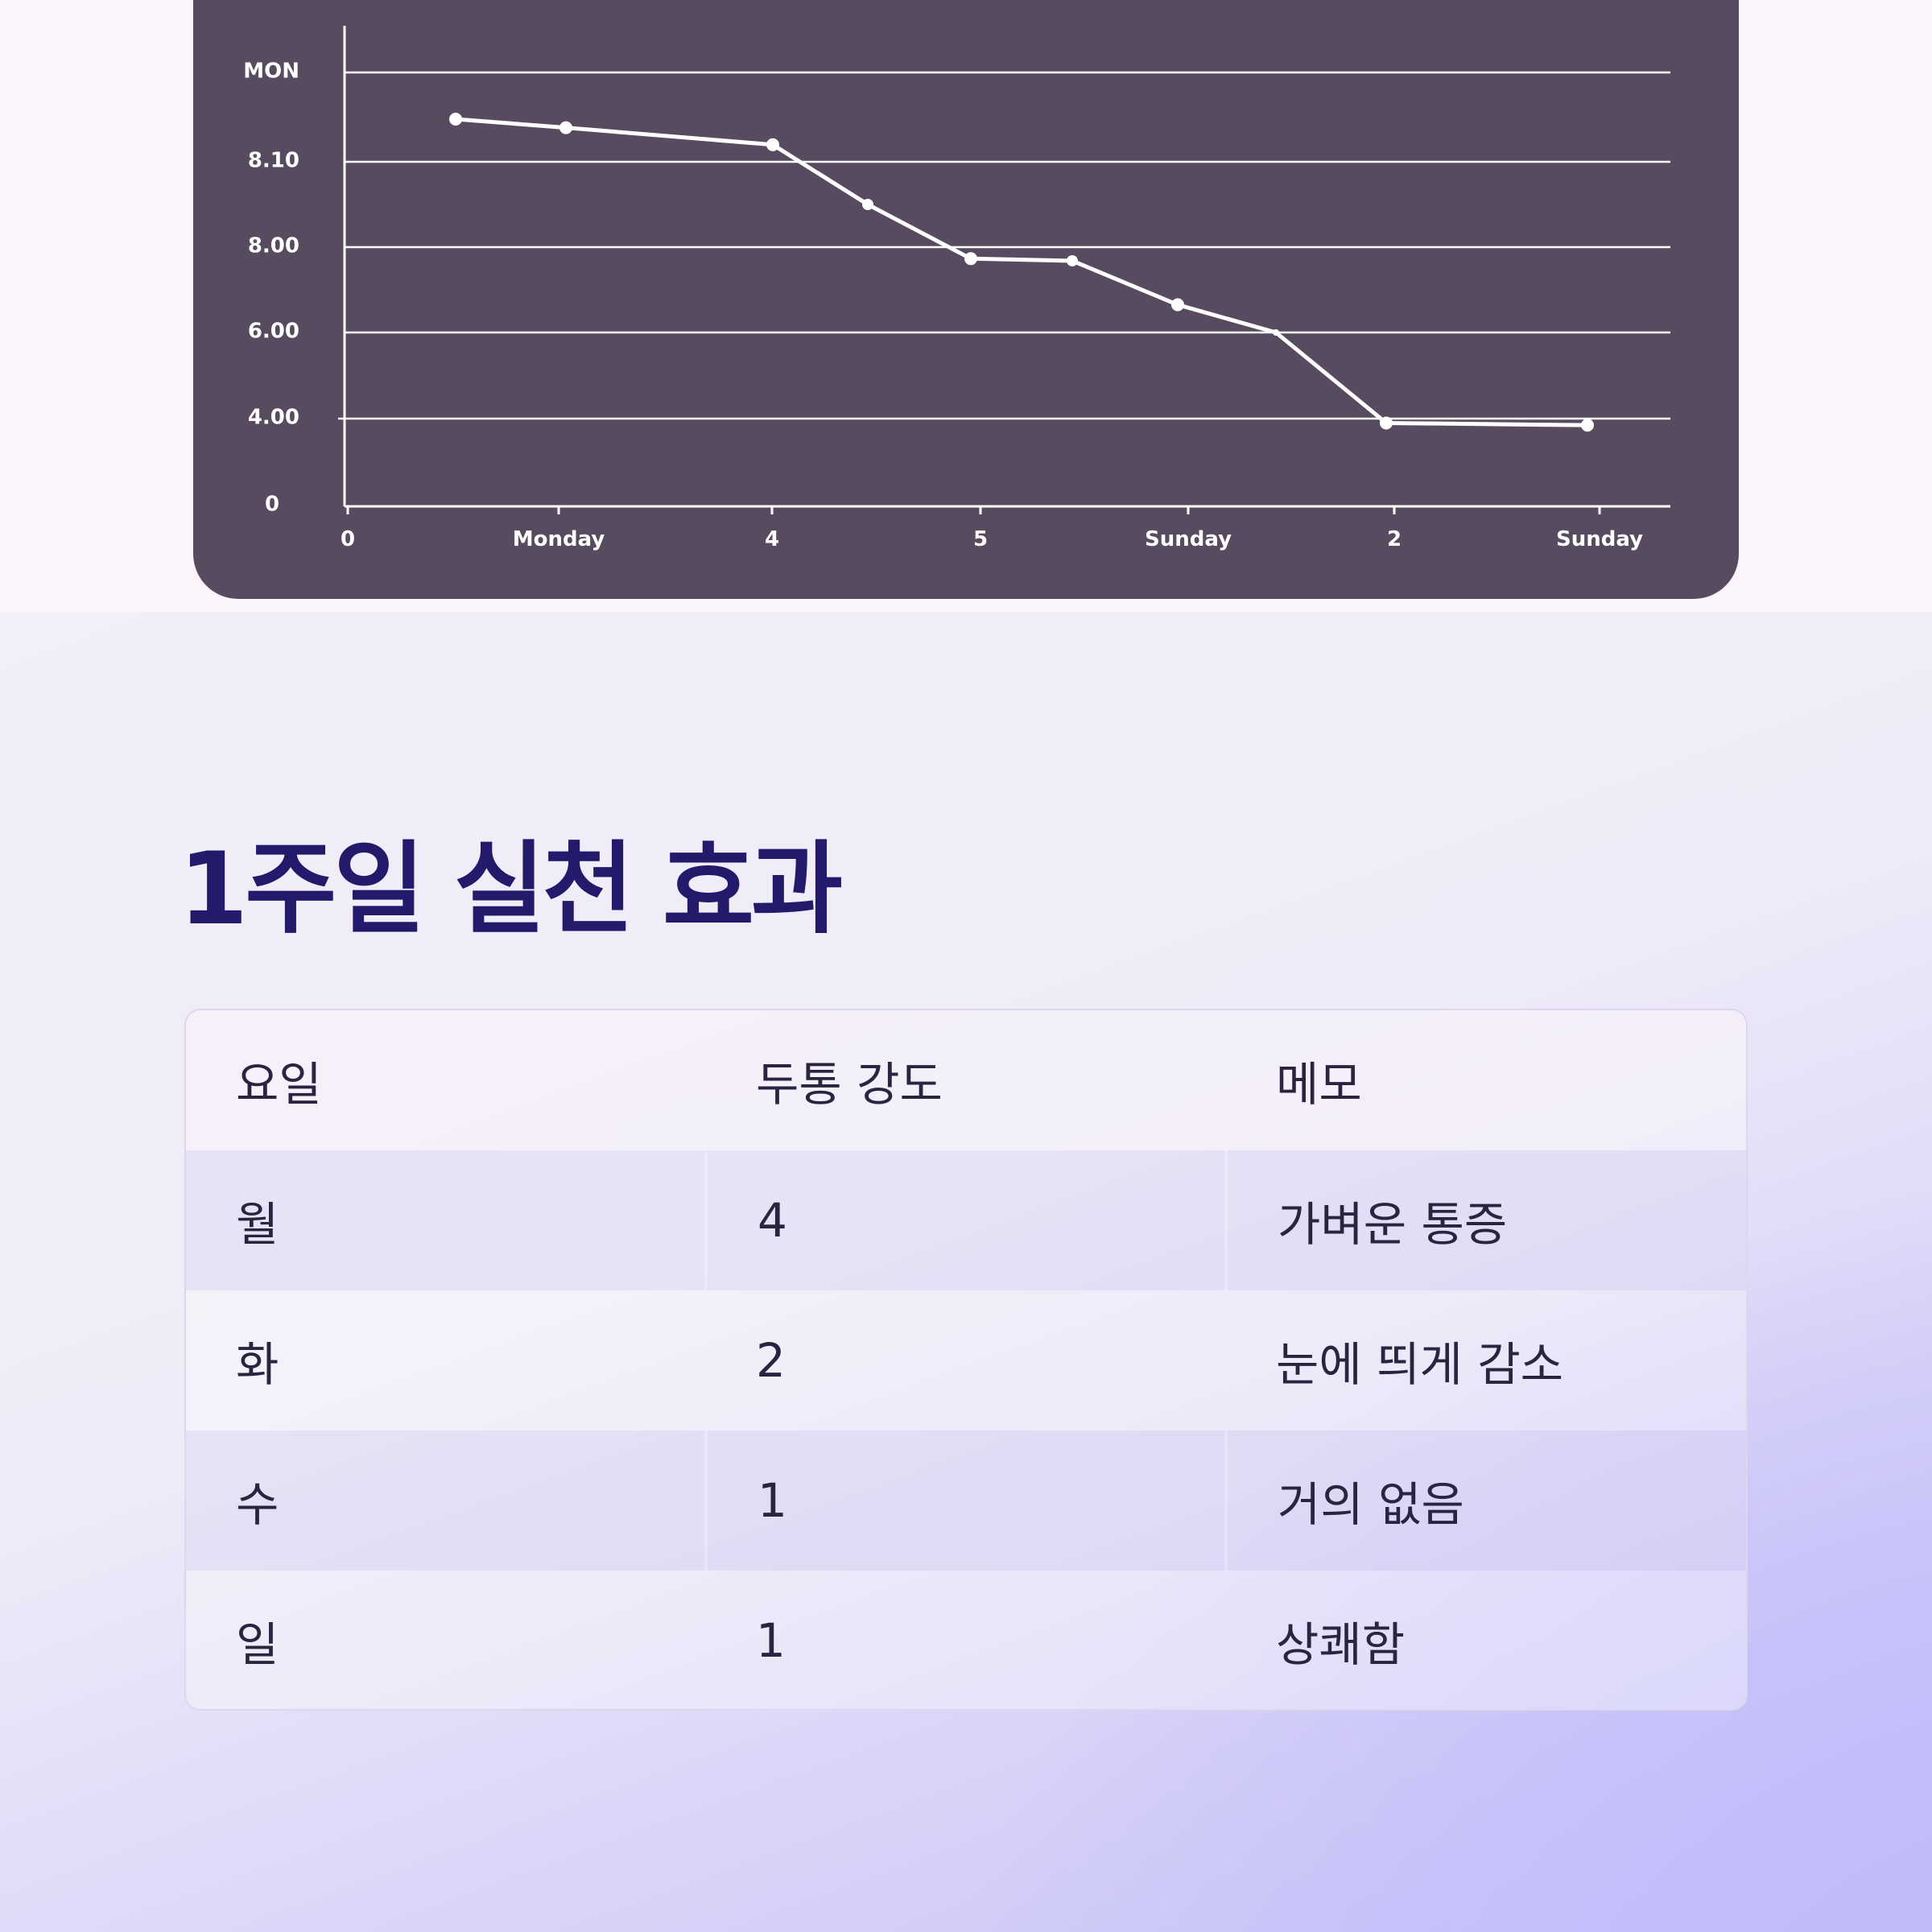 This screenshot has height=1932, width=1932. I want to click on x-tick-label: 4, so click(772, 539).